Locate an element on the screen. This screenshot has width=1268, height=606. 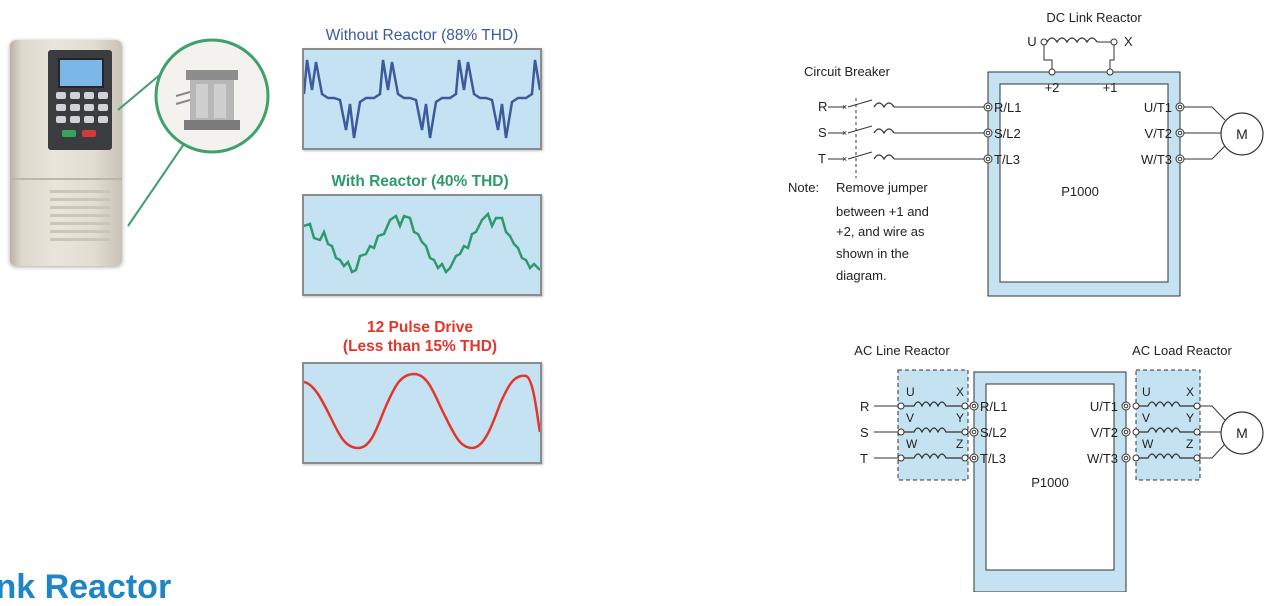
waveform-panel-12-pulse is located at coordinates (422, 413).